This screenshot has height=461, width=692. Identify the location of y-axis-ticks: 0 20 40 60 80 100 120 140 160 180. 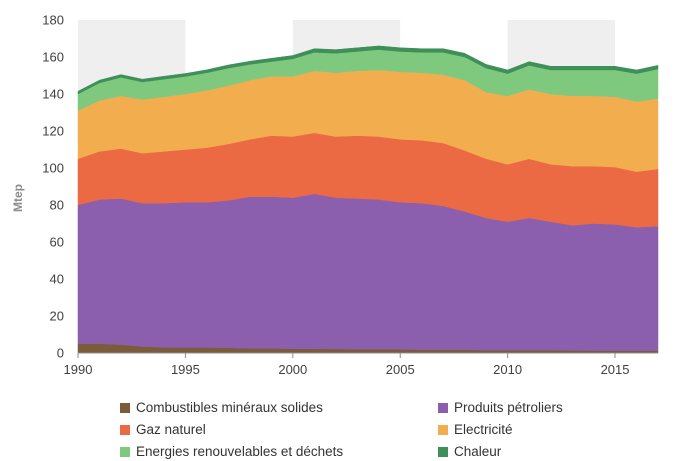
(53, 187).